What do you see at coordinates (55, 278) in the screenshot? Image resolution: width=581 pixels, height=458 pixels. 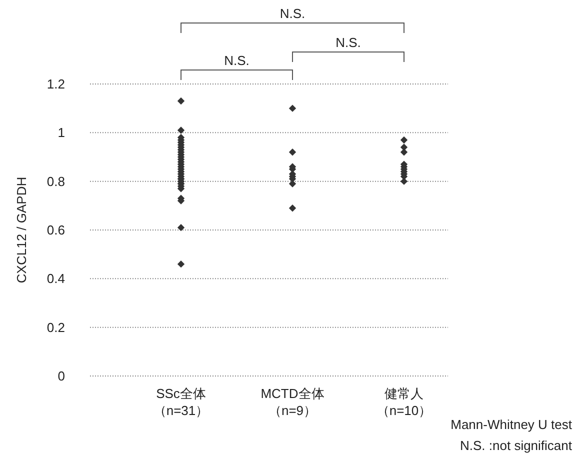 I see `y-tick-label: 0.4` at bounding box center [55, 278].